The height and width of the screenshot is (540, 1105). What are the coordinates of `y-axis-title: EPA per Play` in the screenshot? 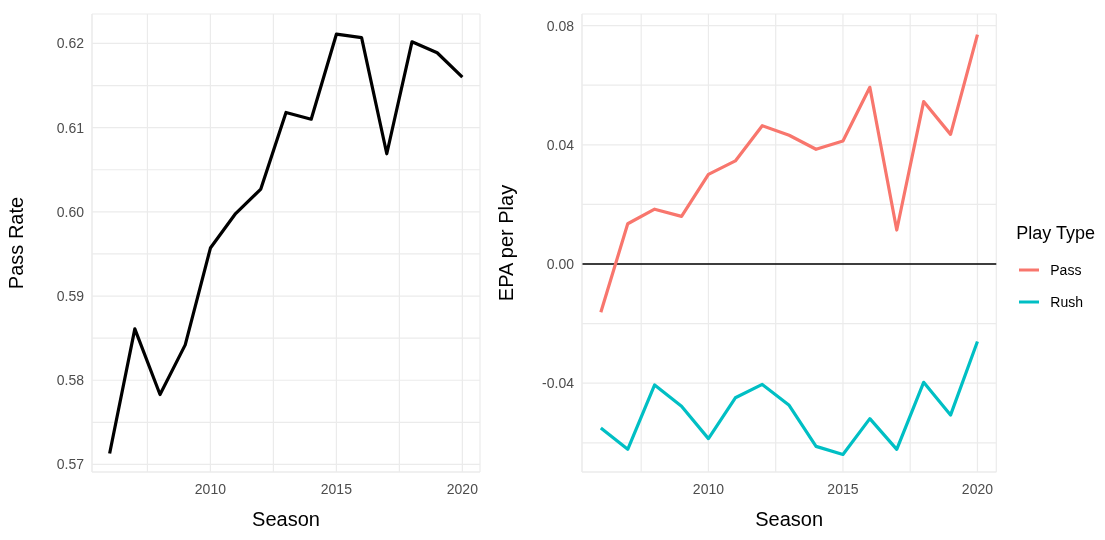 It's located at (506, 243).